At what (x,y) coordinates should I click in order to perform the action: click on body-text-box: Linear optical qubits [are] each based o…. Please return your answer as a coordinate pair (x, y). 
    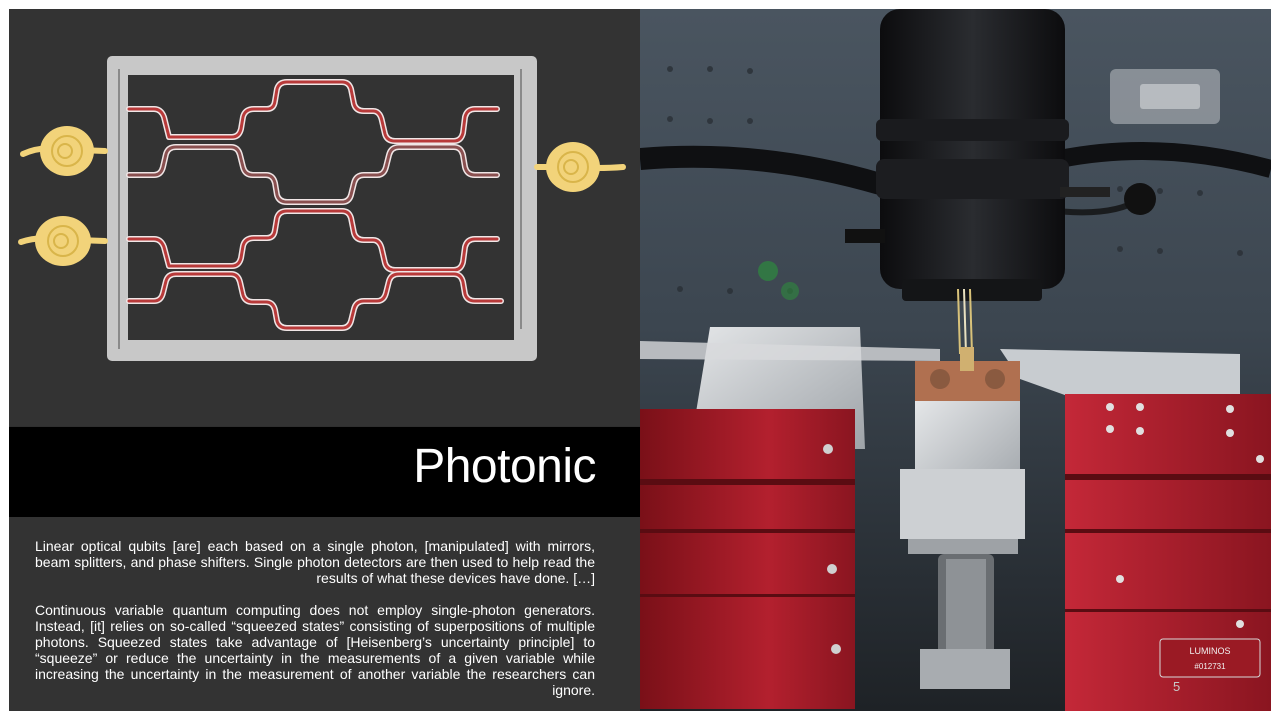
    Looking at the image, I should click on (324, 614).